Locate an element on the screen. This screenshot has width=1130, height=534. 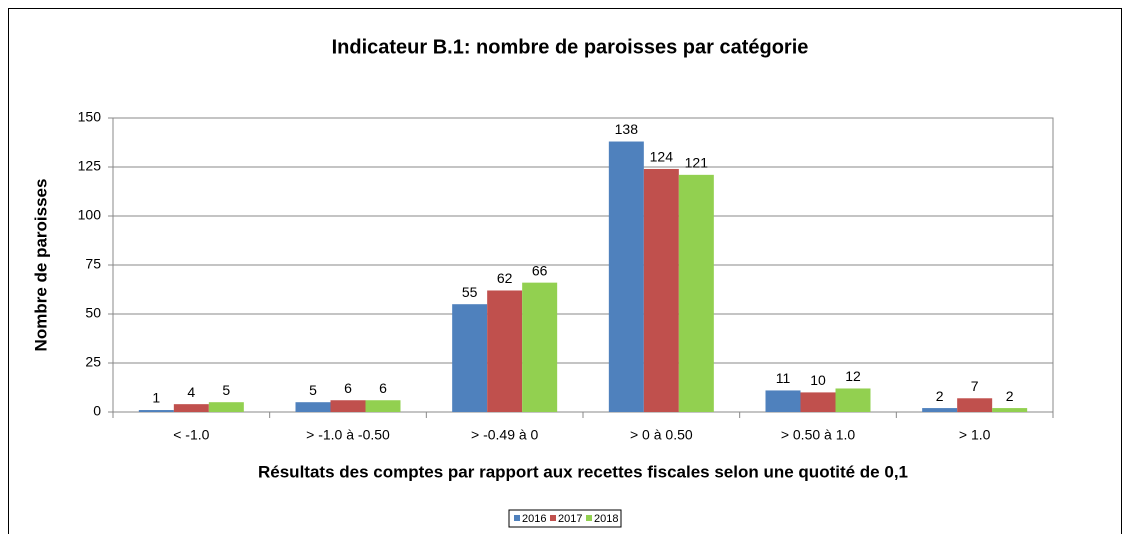
value-label: 10 is located at coordinates (818, 380).